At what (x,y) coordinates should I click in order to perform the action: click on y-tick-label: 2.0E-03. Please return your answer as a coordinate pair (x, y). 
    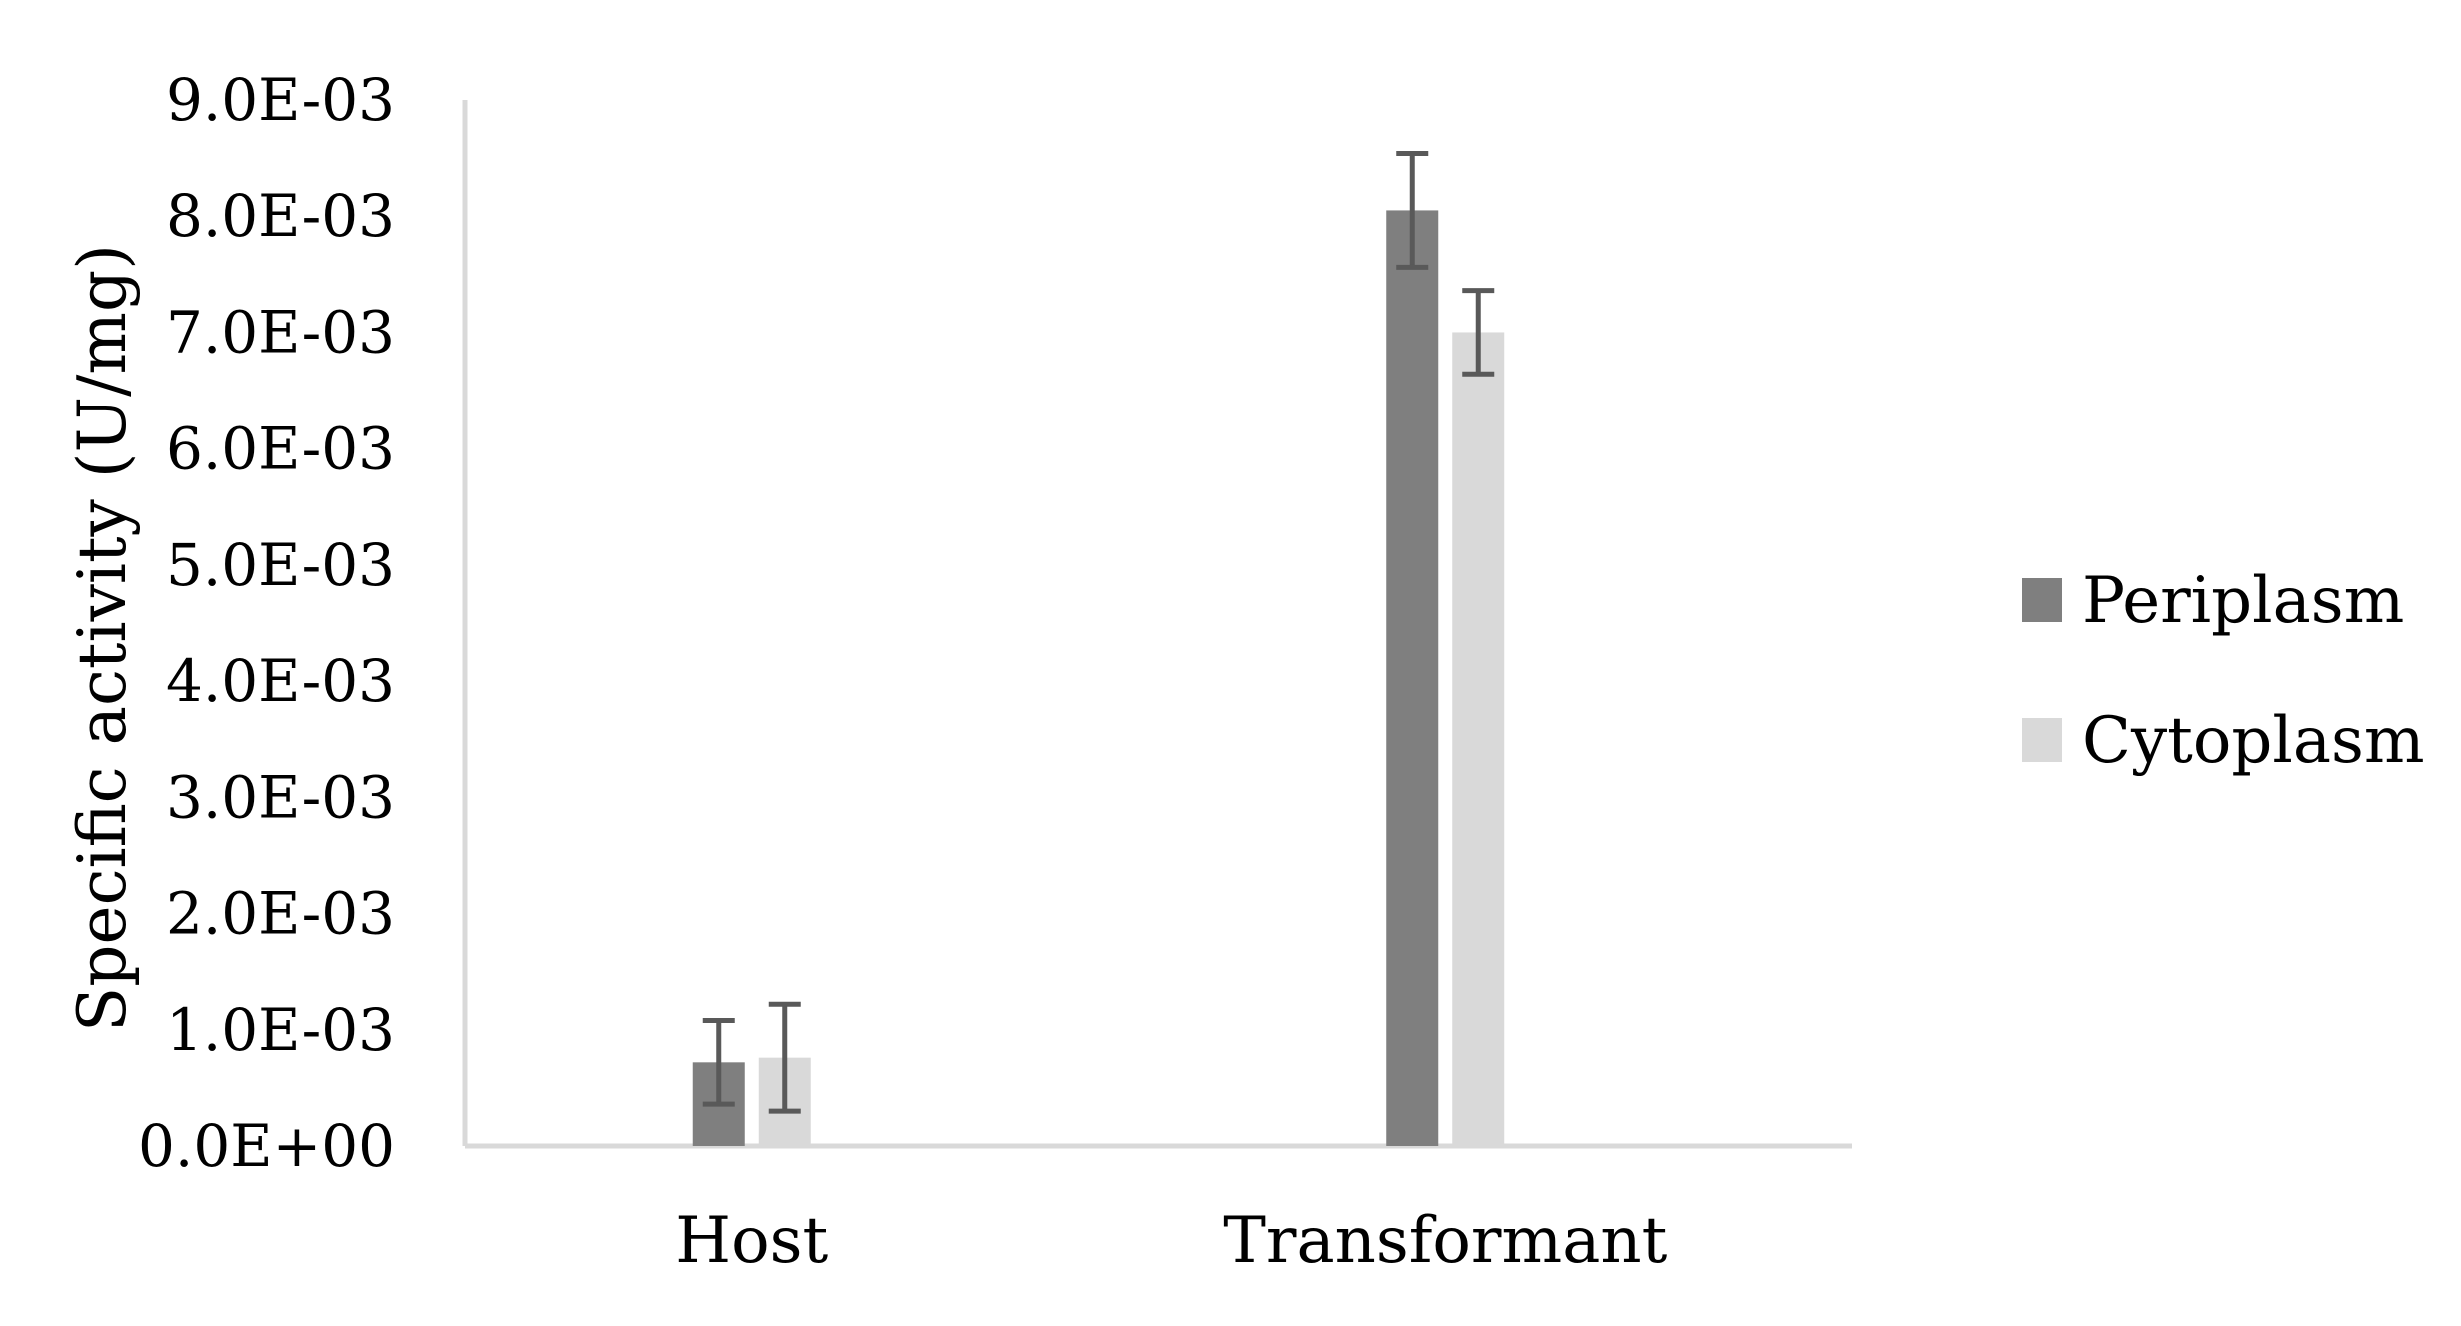
    Looking at the image, I should click on (280, 914).